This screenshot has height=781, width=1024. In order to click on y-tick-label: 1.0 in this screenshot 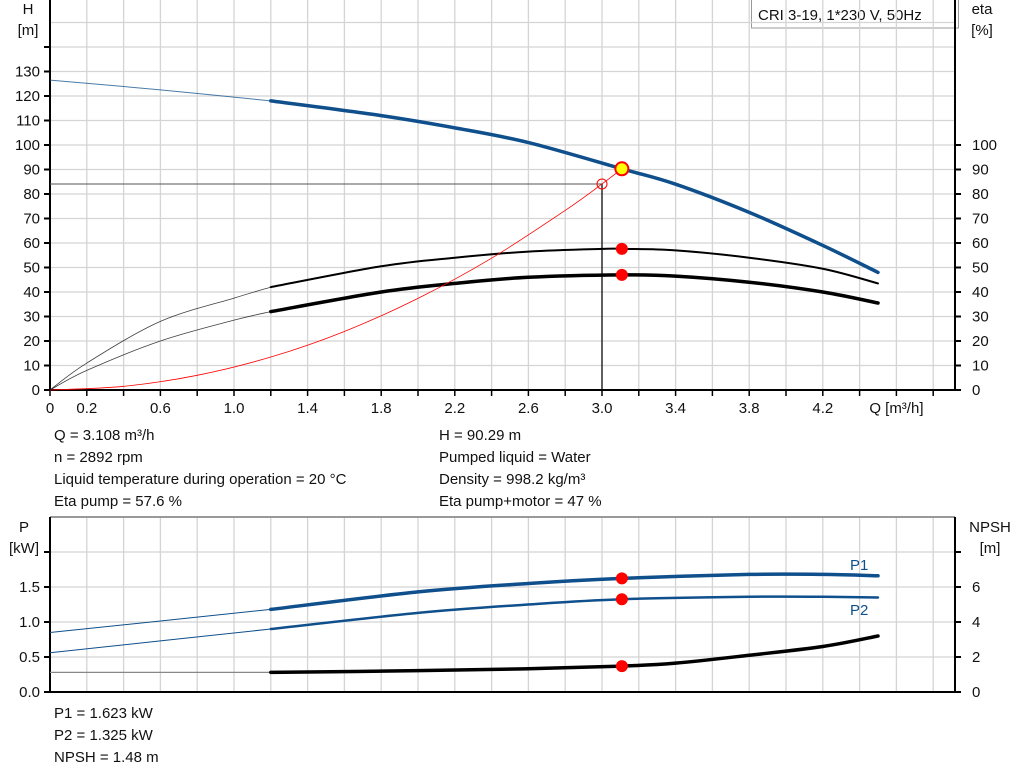, I will do `click(29, 622)`.